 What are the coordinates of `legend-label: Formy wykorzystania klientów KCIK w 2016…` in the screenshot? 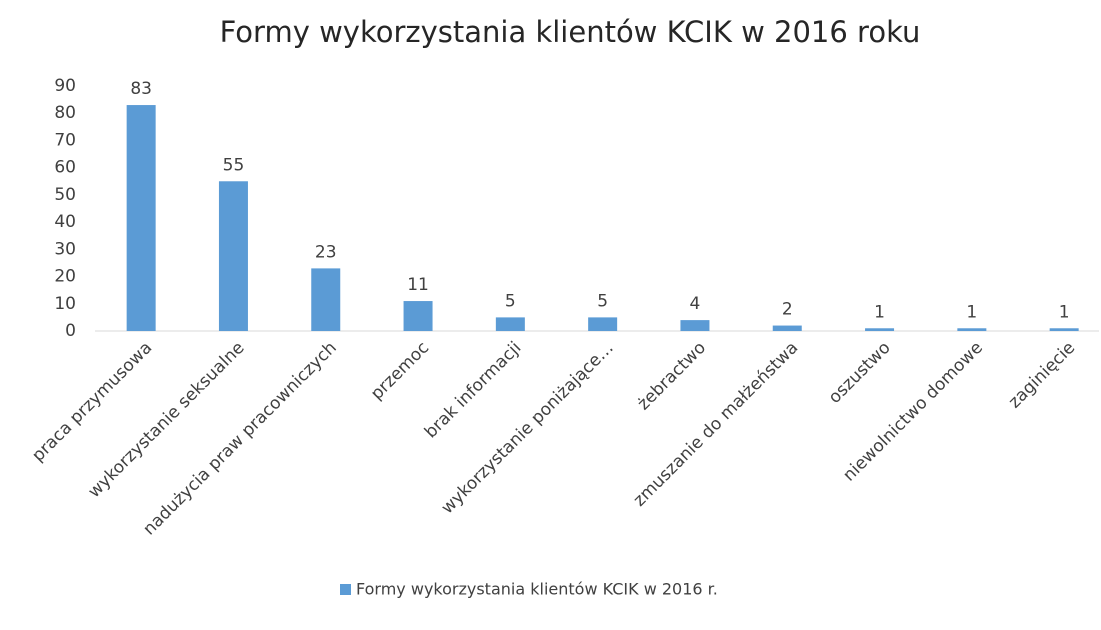 It's located at (537, 589).